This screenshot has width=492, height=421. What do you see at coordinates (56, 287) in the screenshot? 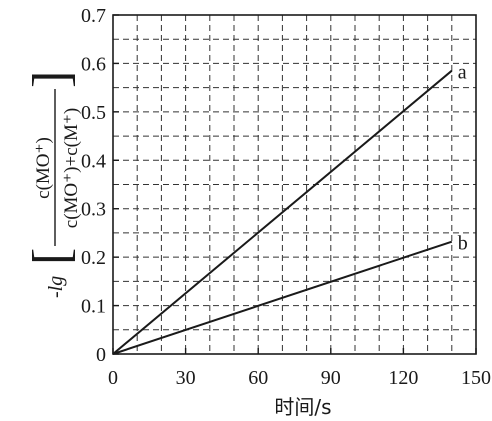
I see `y-axis-prefix: -lg` at bounding box center [56, 287].